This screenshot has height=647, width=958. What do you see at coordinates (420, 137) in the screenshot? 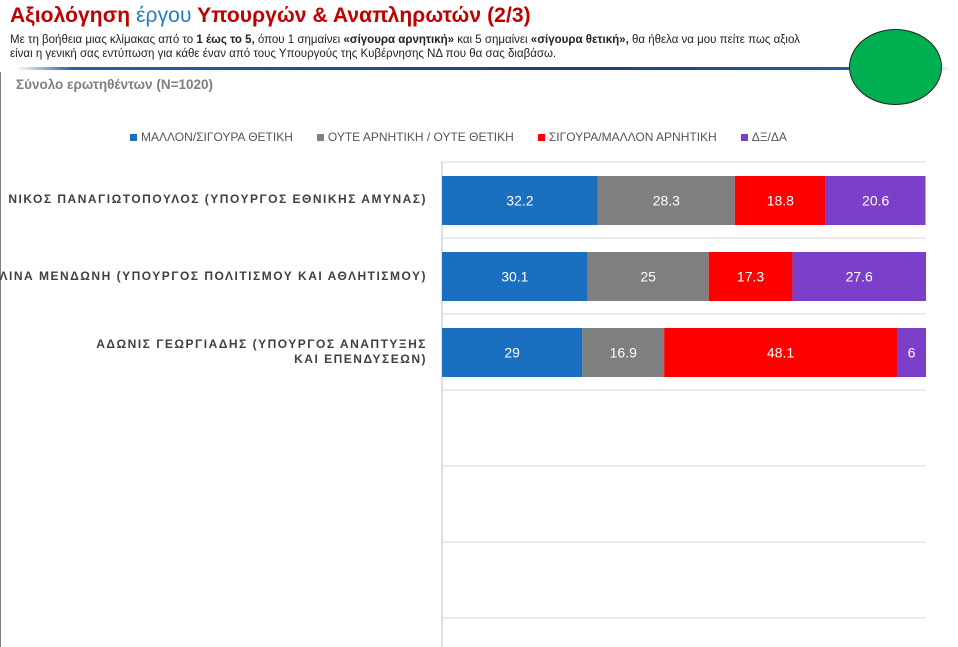
I see `legend-label: ΟΥΤΕ ΑΡΝΗΤΙΚΗ / ΟΥΤΕ ΘΕΤΙΚΗ` at bounding box center [420, 137].